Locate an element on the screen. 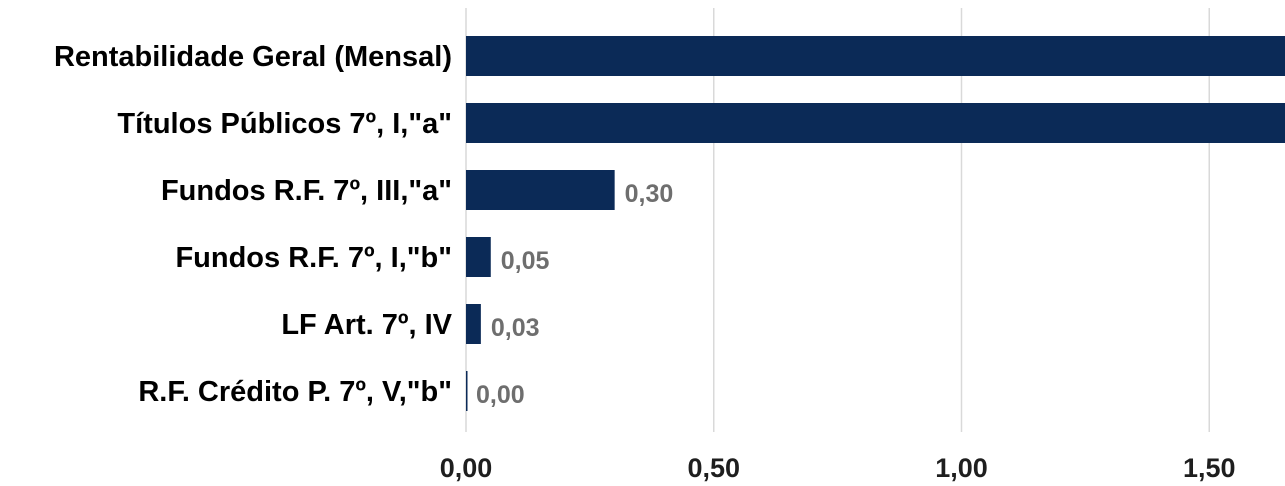 The height and width of the screenshot is (486, 1285). category-label: Rentabilidade Geral (Mensal) is located at coordinates (253, 57).